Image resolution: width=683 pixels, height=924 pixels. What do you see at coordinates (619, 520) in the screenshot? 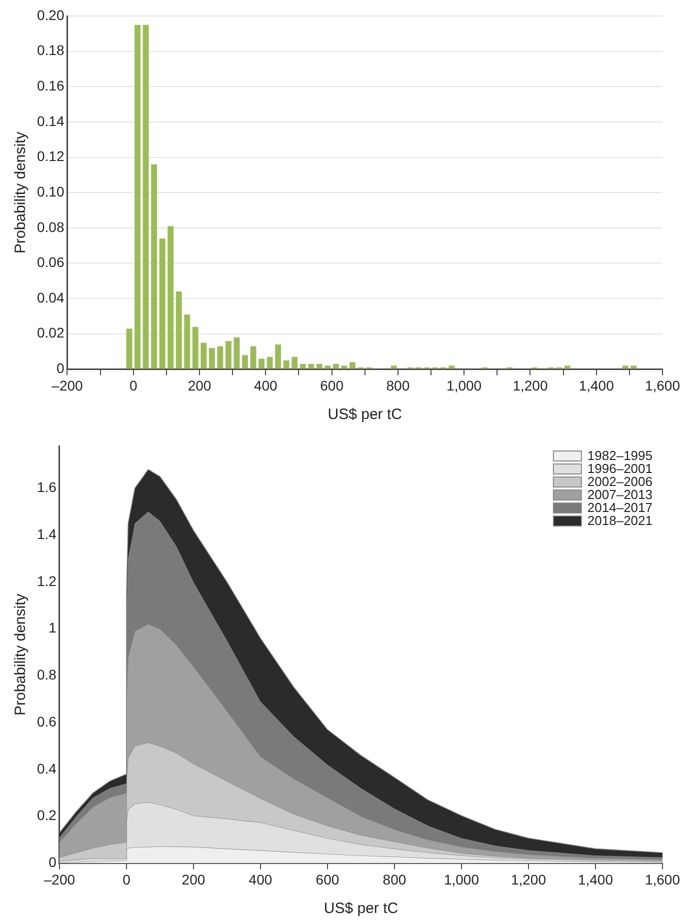
I see `legend-label: 2018–2021` at bounding box center [619, 520].